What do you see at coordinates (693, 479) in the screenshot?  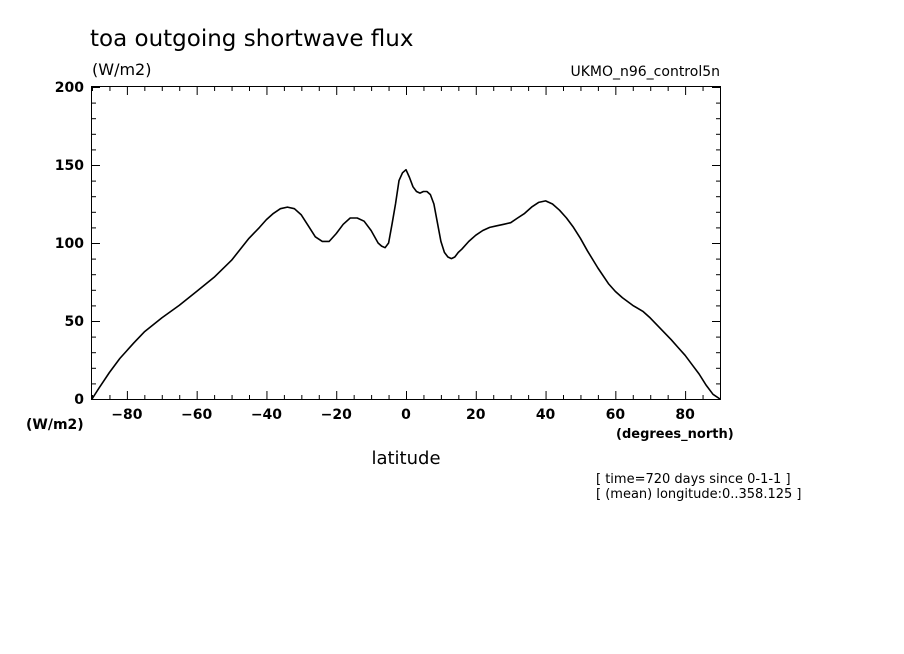 I see `info-time: [ time=720 days since 0-1-1 ]` at bounding box center [693, 479].